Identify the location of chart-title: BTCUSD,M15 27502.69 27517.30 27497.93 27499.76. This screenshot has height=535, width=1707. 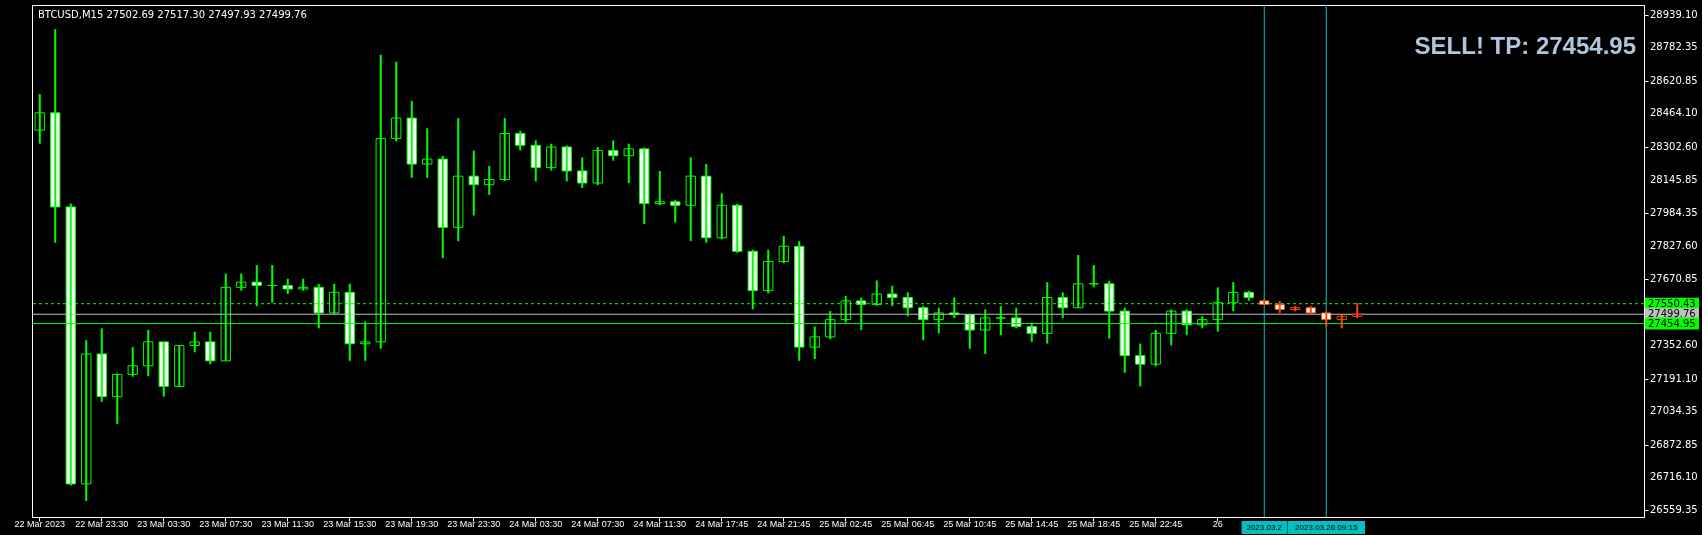
(172, 14).